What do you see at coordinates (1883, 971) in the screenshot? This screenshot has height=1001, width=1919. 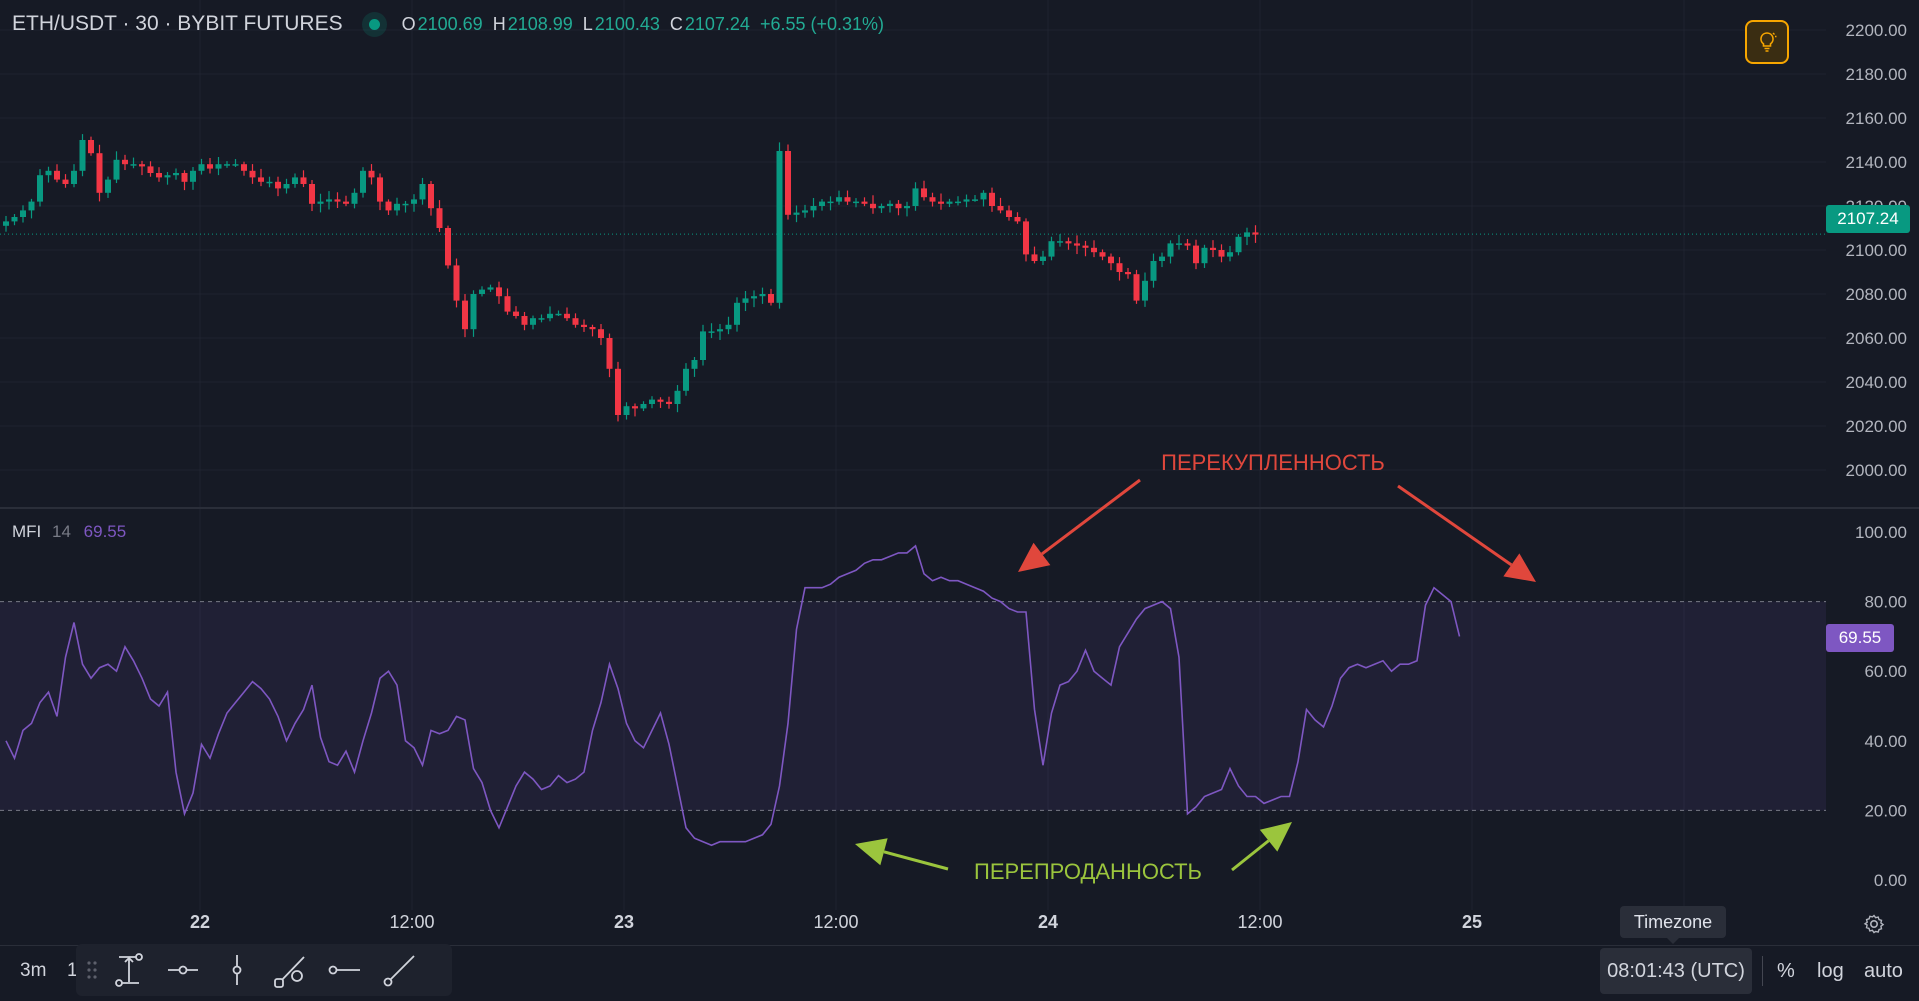 I see `auto-scale-toggle: auto` at bounding box center [1883, 971].